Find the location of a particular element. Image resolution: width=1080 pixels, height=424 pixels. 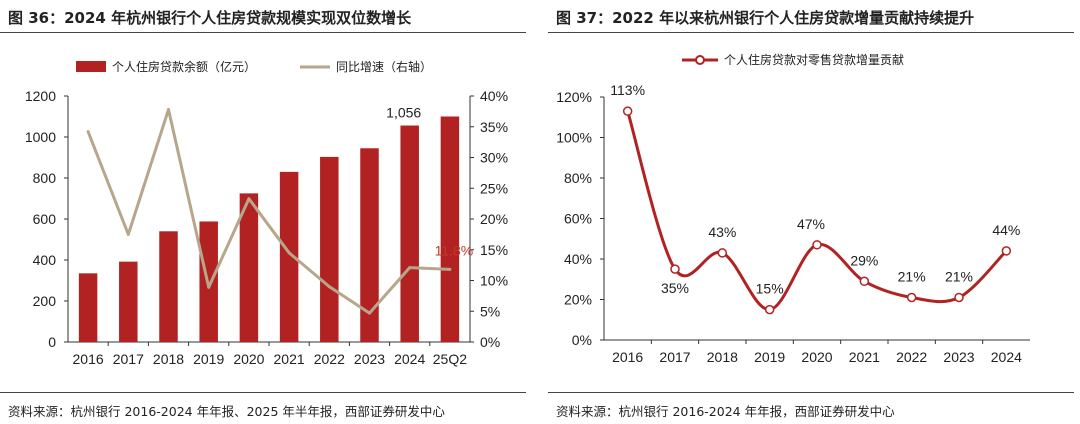

right-source-note: 资料来源：杭州银行 2016-2024 年年报，西部证券研发中心 is located at coordinates (725, 411).